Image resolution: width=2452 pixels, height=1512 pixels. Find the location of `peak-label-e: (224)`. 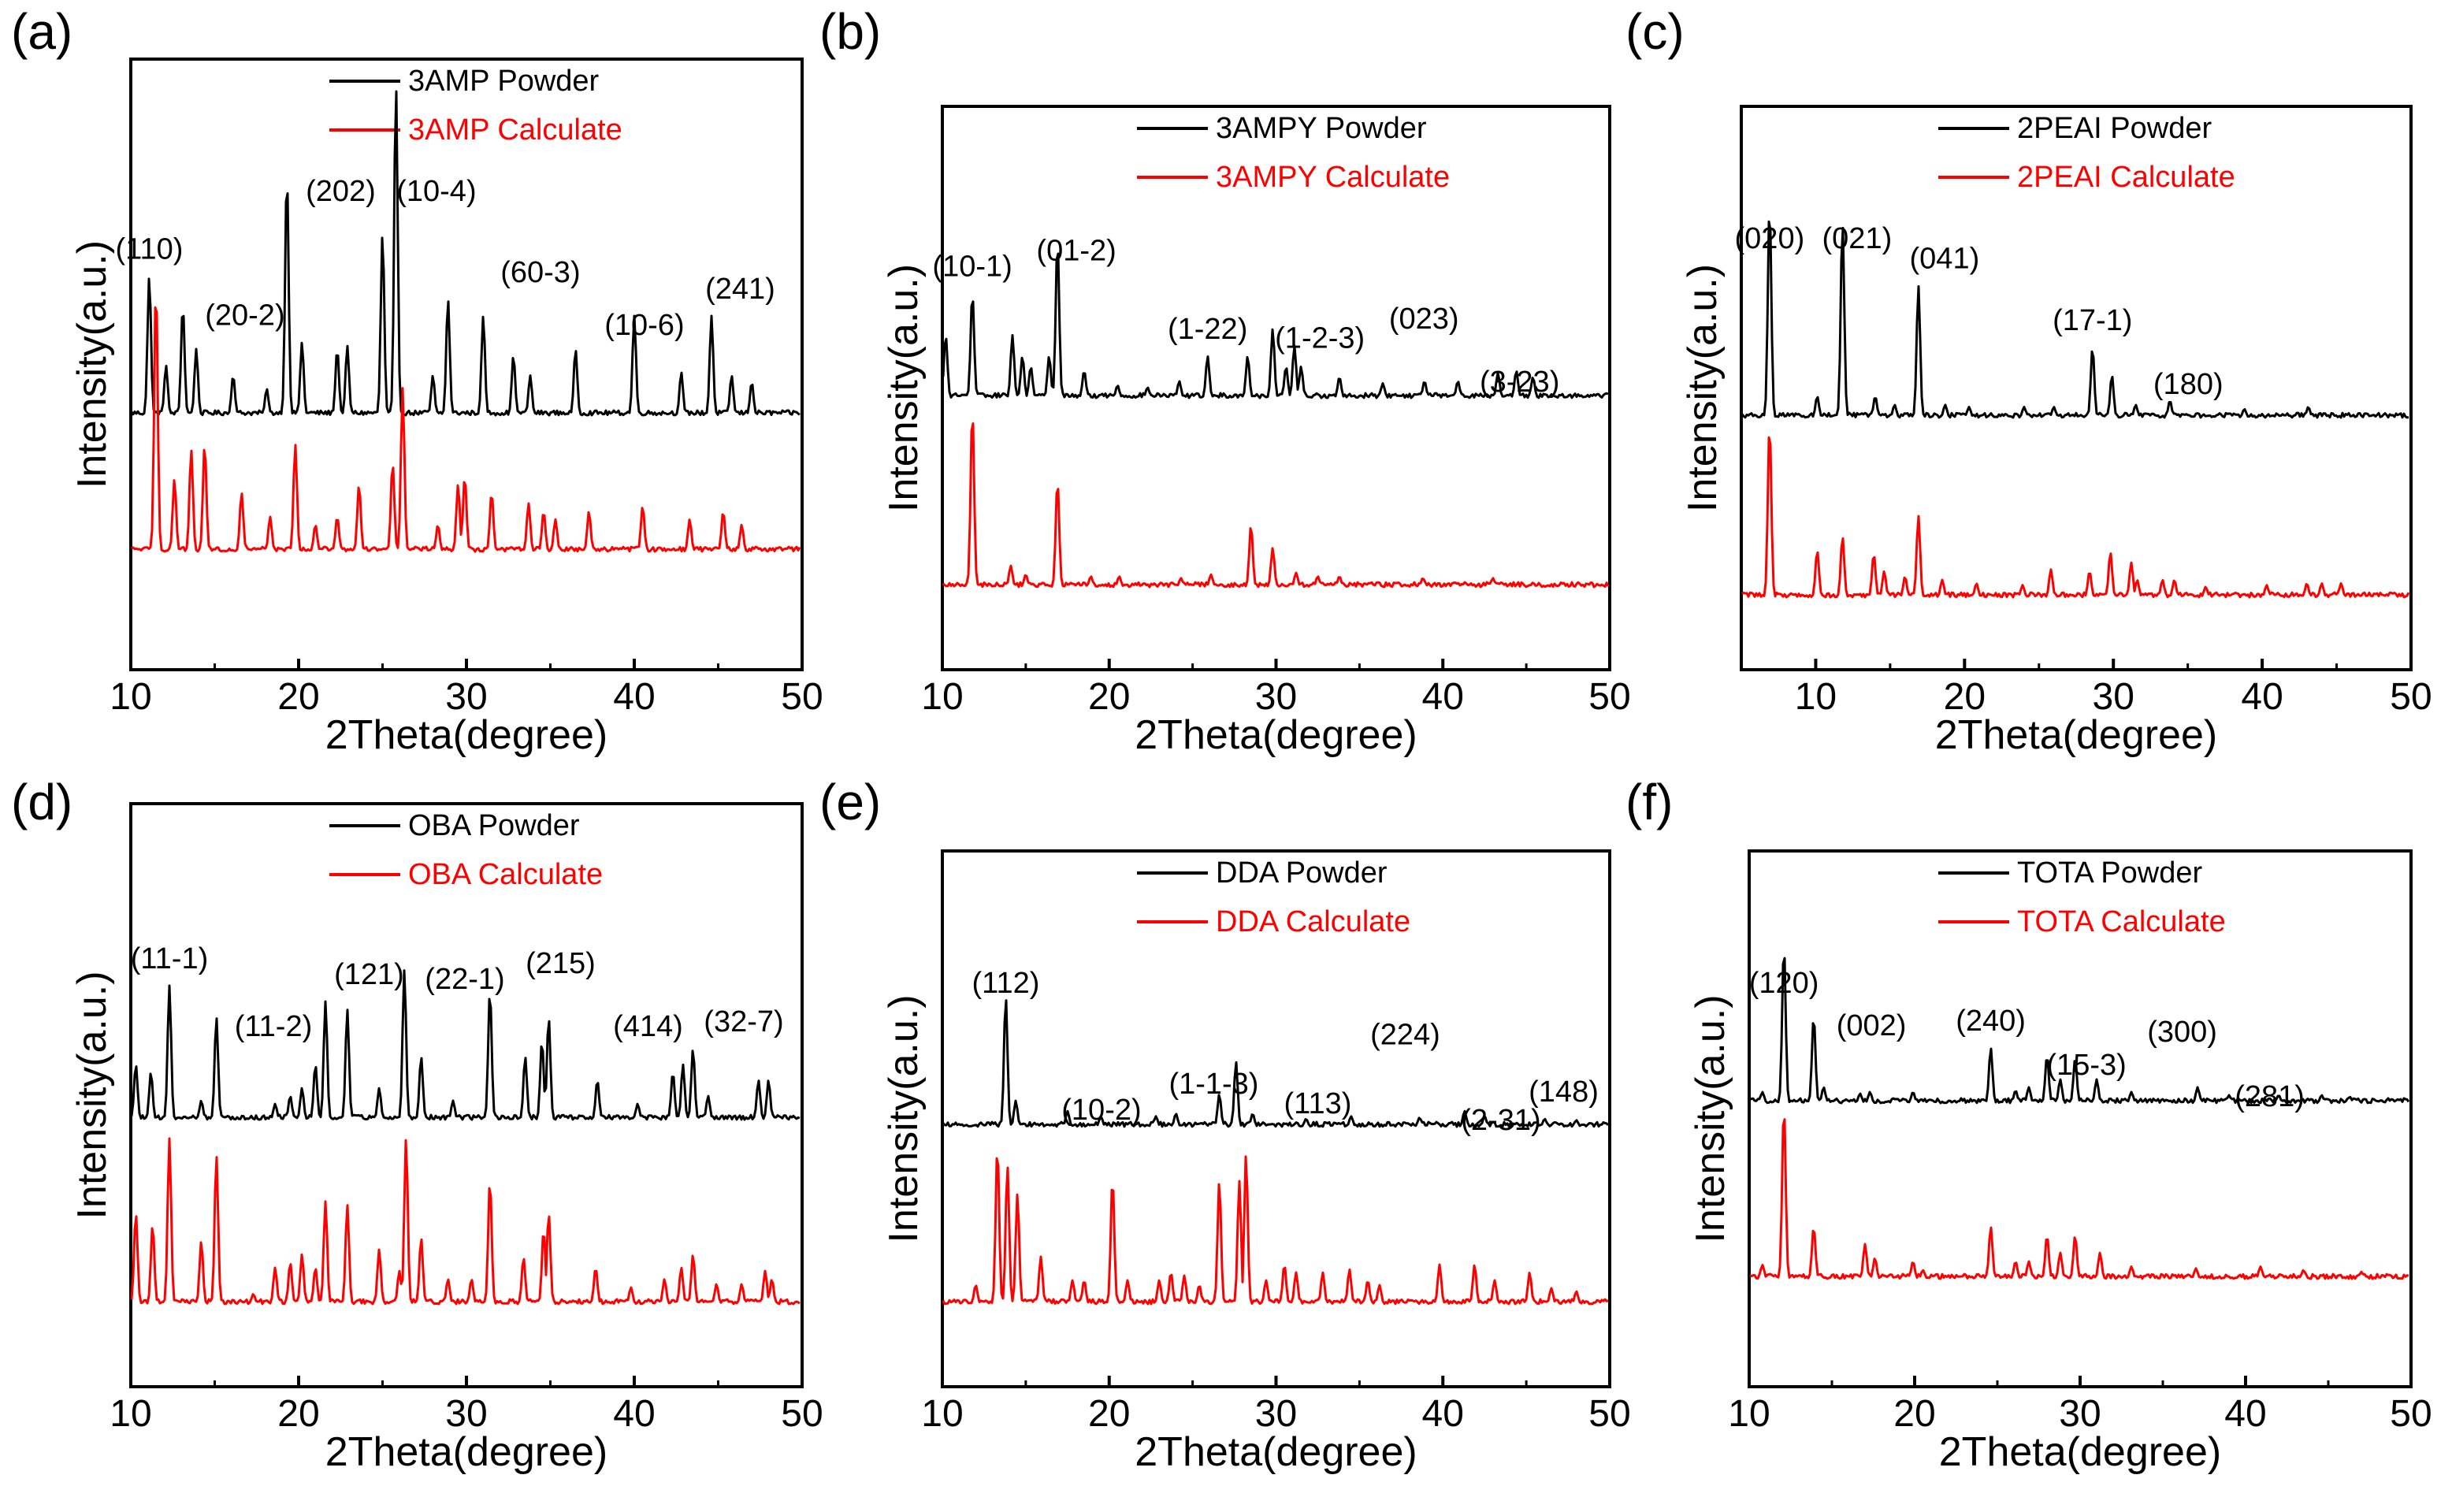

peak-label-e: (224) is located at coordinates (1405, 1035).